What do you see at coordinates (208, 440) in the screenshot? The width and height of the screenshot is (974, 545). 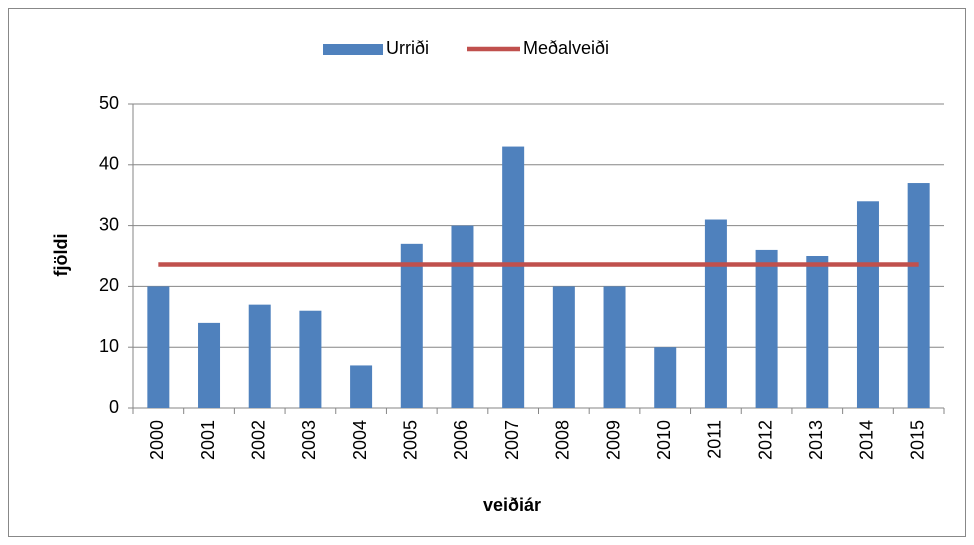 I see `x-tick-label: 2001` at bounding box center [208, 440].